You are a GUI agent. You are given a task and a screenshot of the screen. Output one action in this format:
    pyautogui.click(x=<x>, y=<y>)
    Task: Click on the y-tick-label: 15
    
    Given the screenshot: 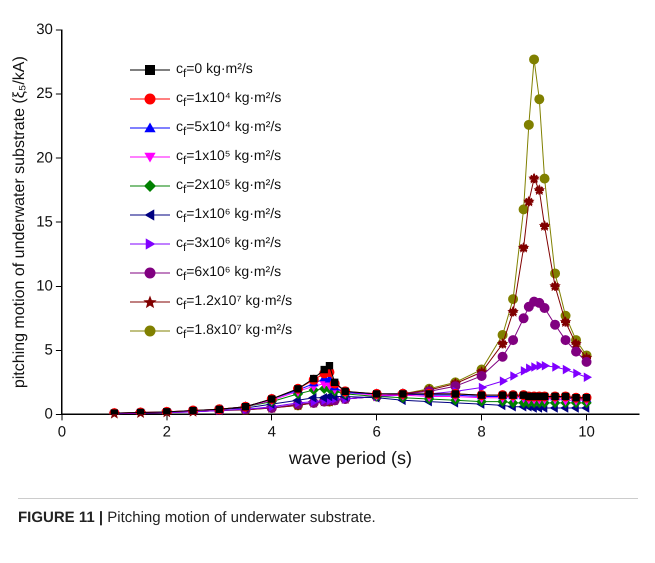 What is the action you would take?
    pyautogui.click(x=44, y=221)
    